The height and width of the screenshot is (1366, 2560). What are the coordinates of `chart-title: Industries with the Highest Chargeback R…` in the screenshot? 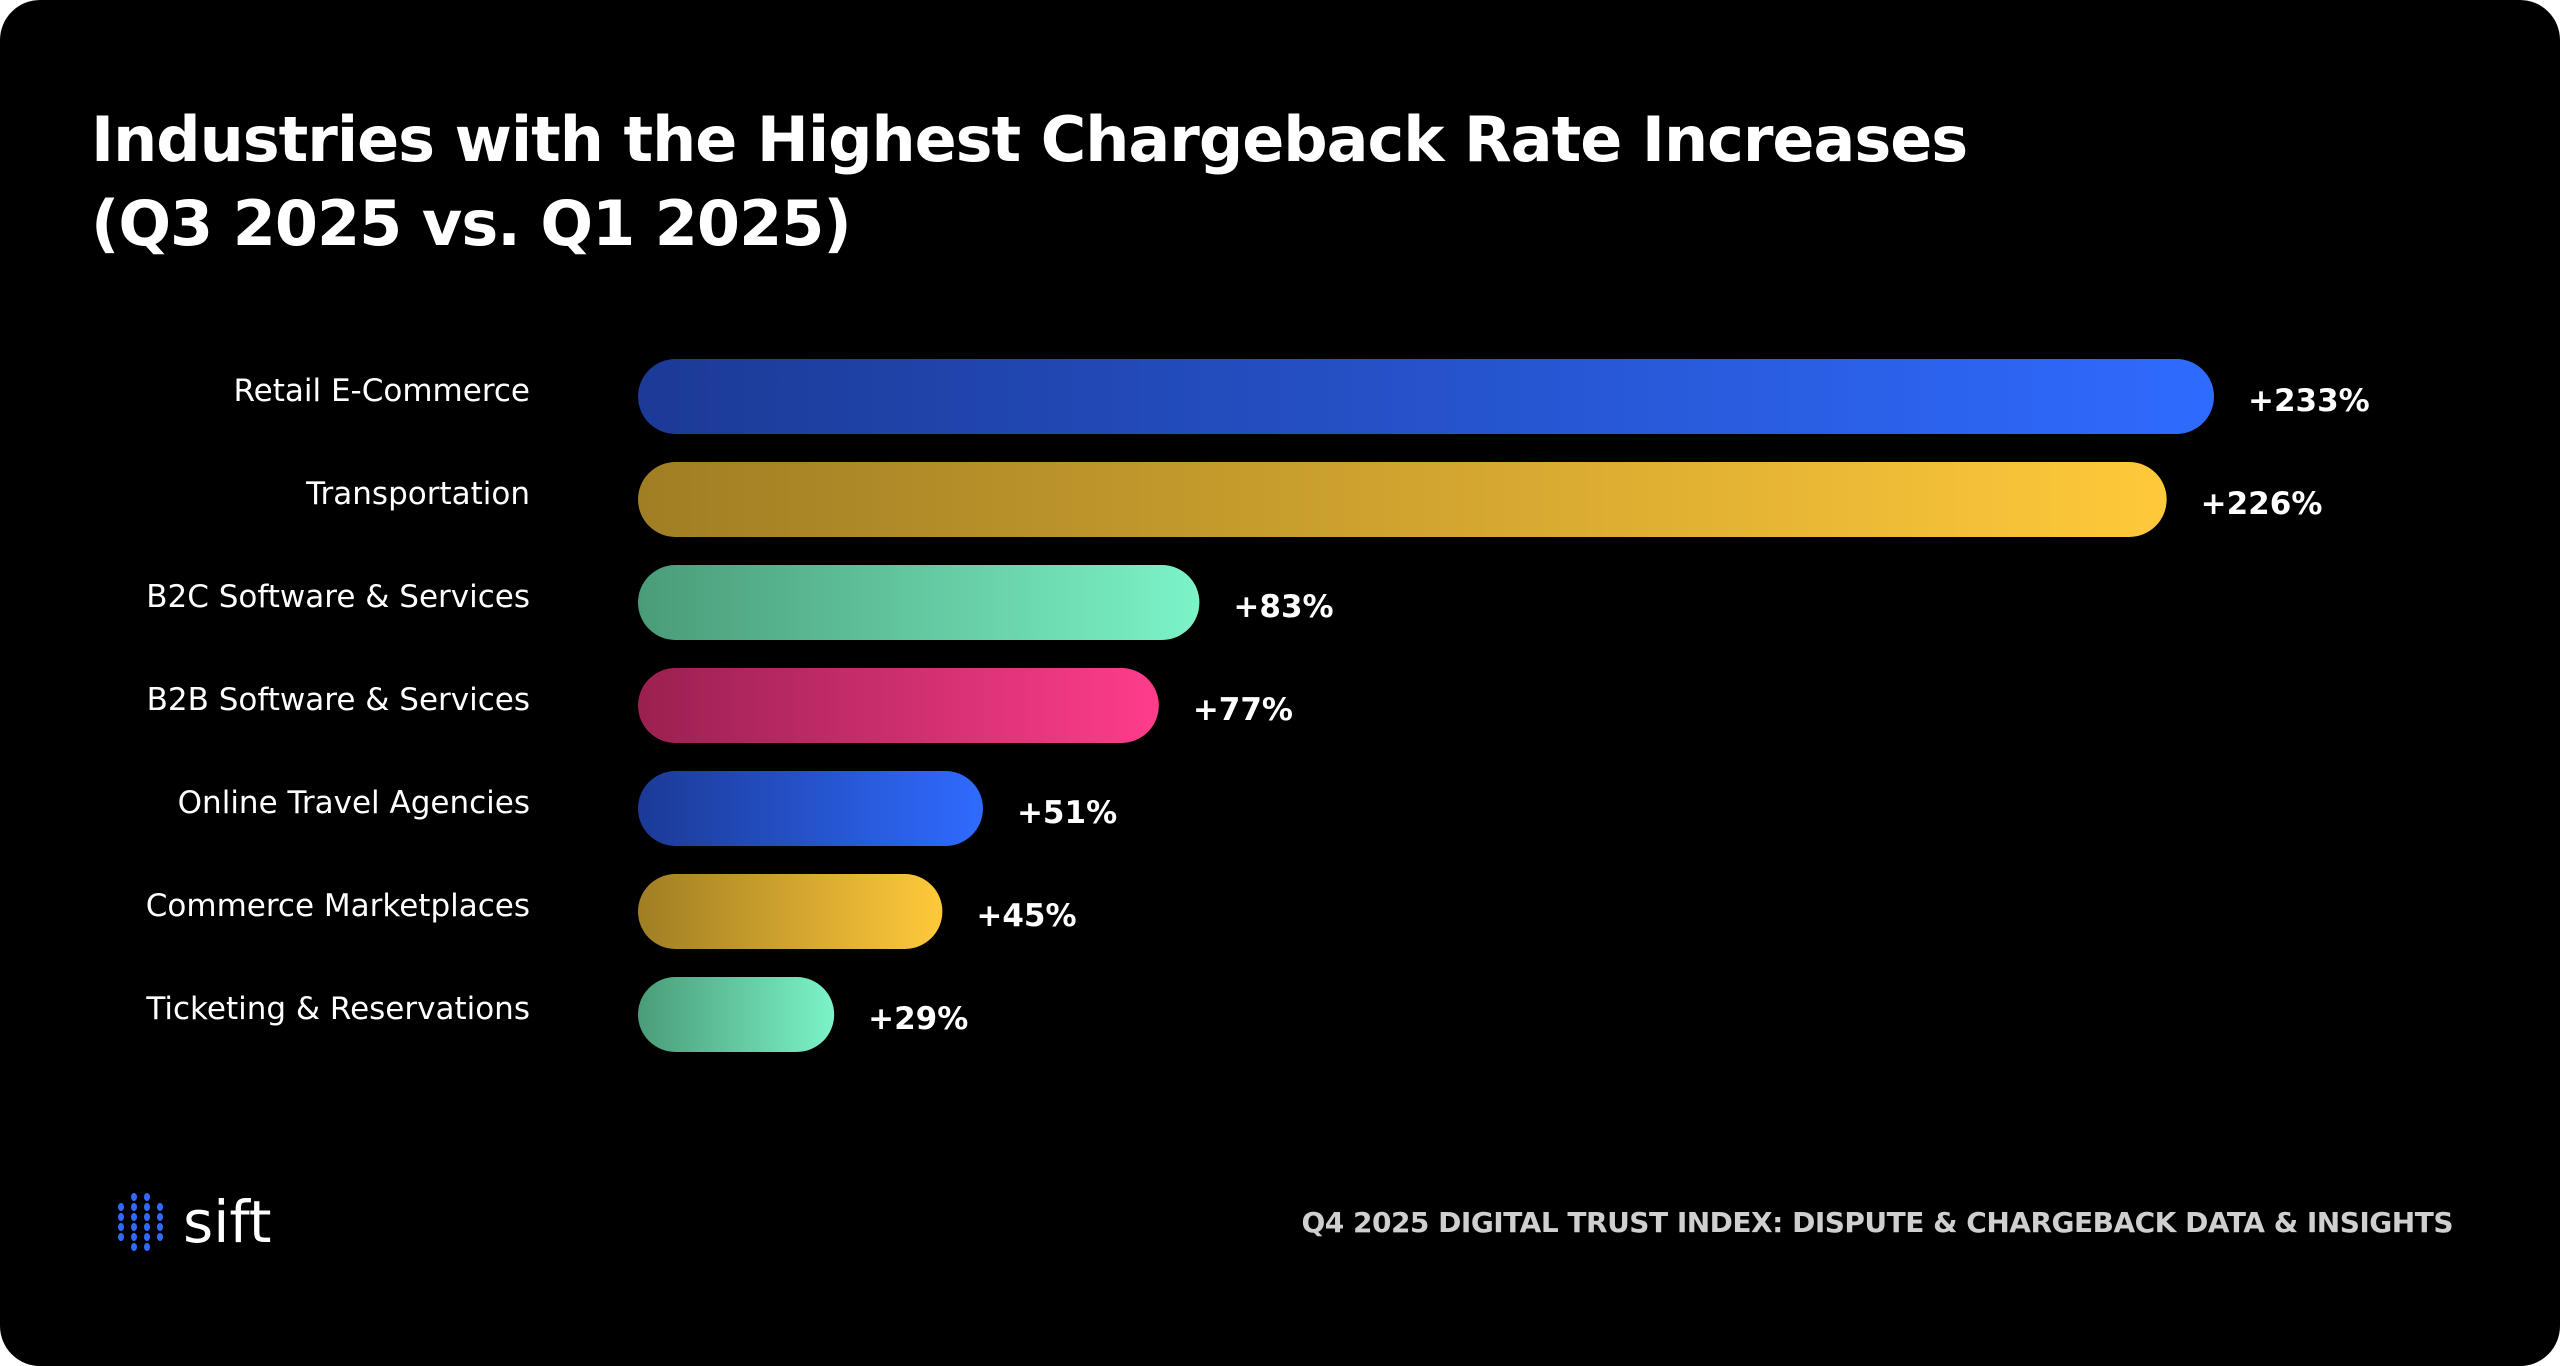 It's located at (1029, 182).